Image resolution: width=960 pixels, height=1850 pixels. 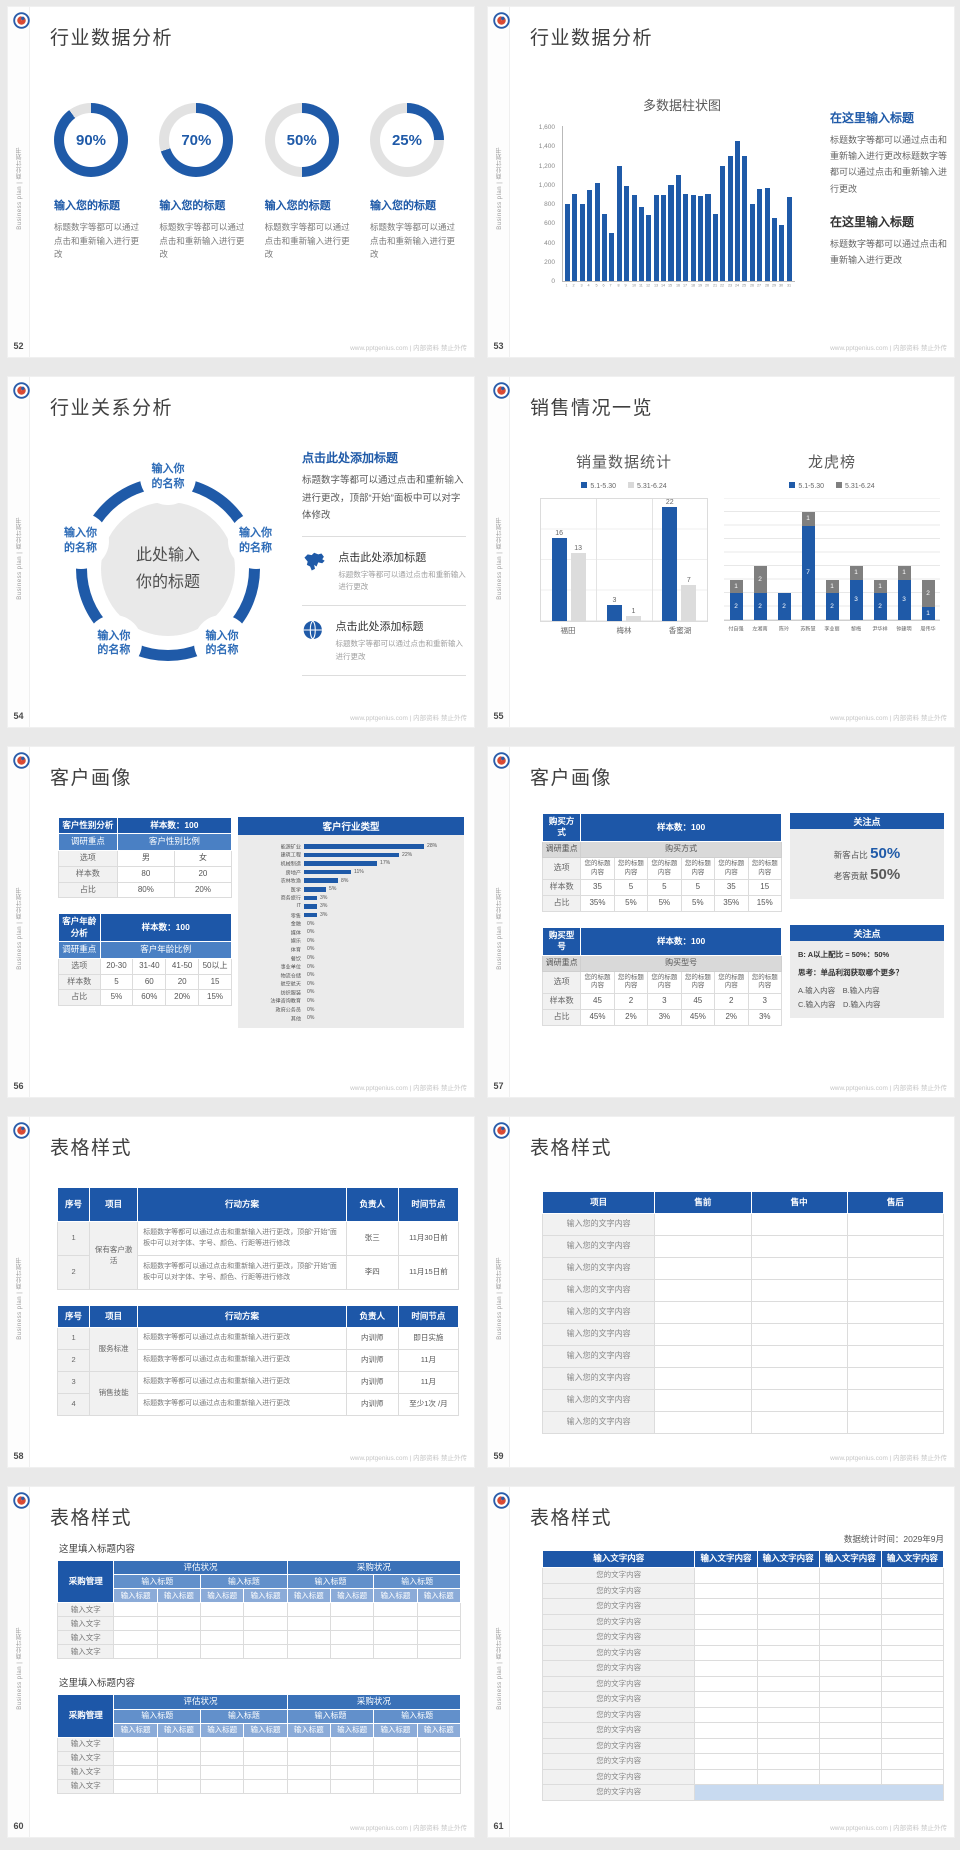 I want to click on table-cell: 内训师, so click(x=372, y=1382).